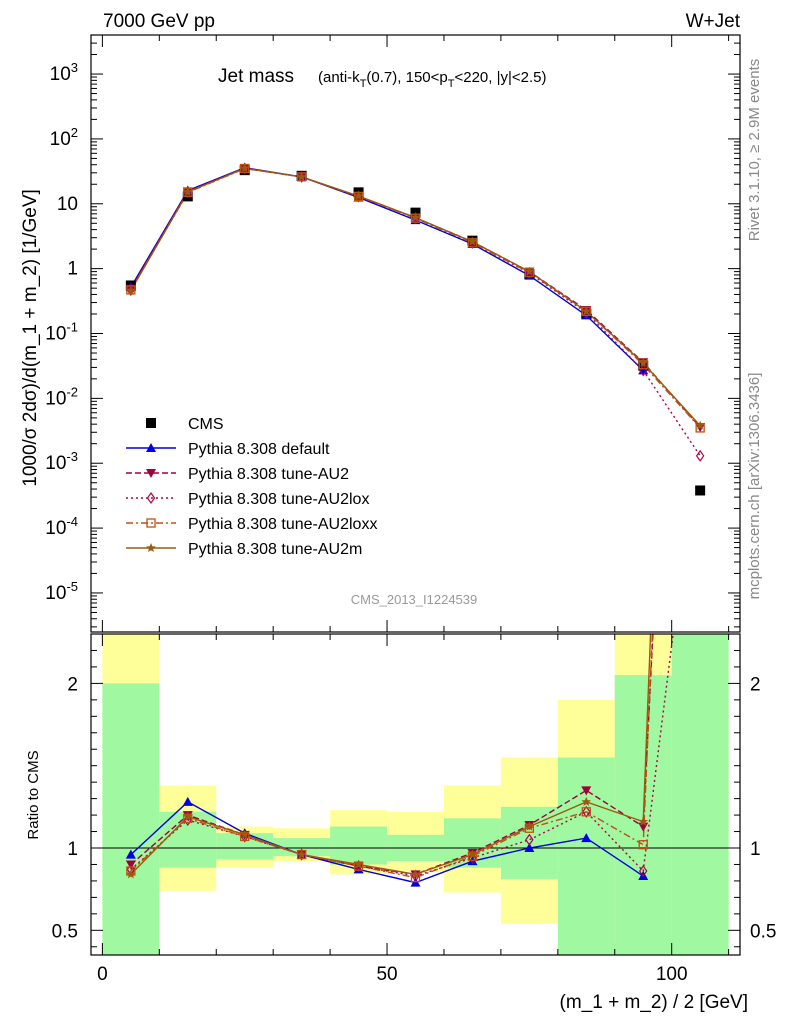  What do you see at coordinates (102, 974) in the screenshot?
I see `ratio-xtick-label: 0` at bounding box center [102, 974].